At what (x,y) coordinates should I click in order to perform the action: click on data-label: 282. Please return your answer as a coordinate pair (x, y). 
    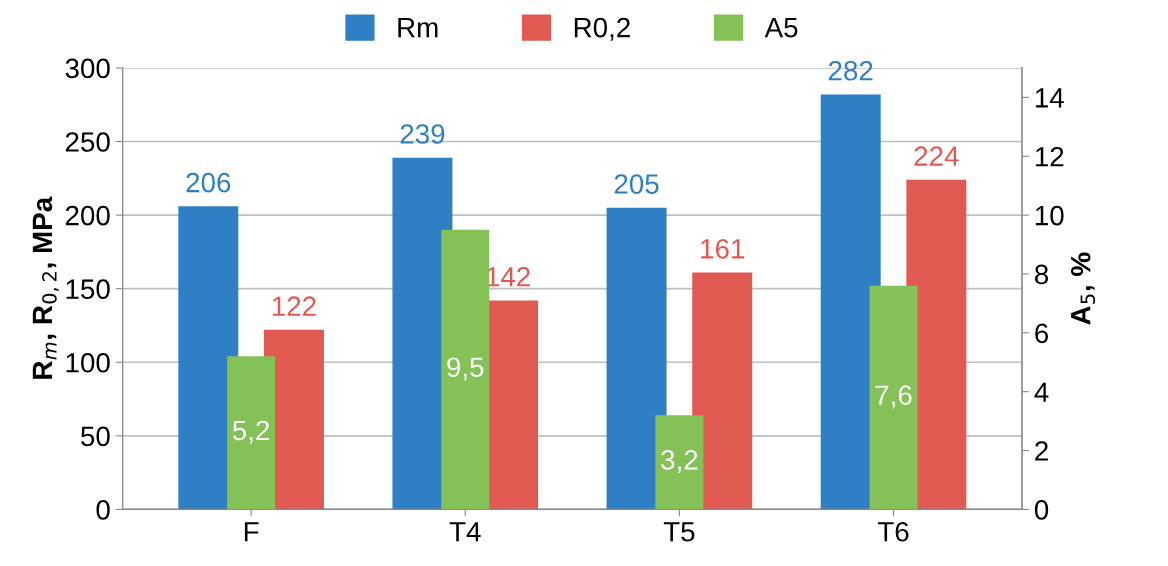
    Looking at the image, I should click on (850, 70).